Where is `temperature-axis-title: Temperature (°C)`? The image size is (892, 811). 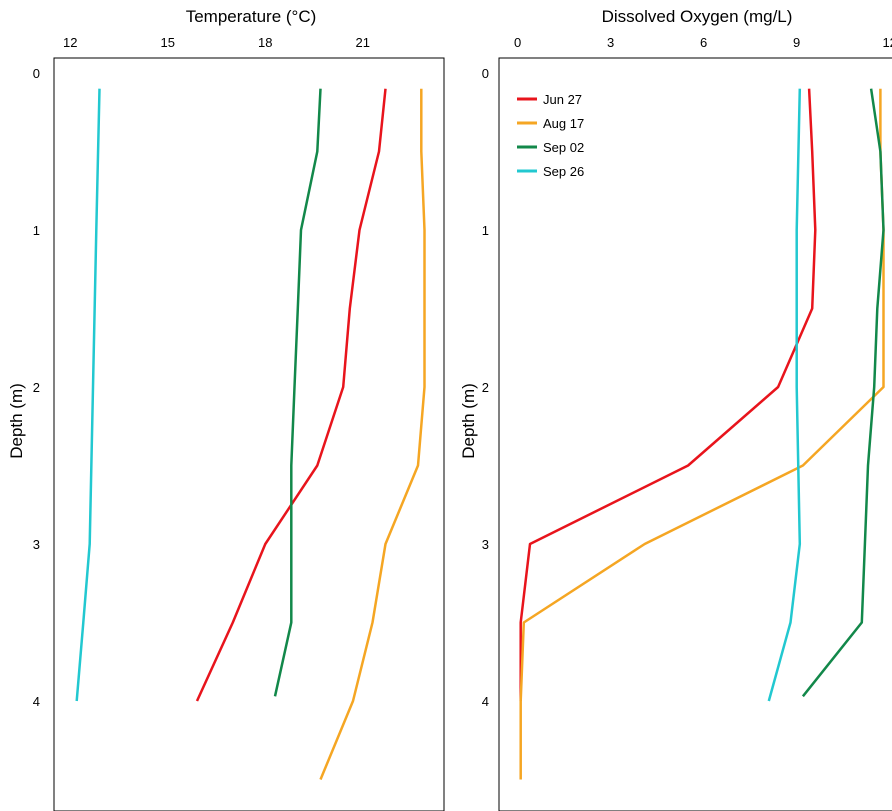
temperature-axis-title: Temperature (°C) is located at coordinates (251, 16).